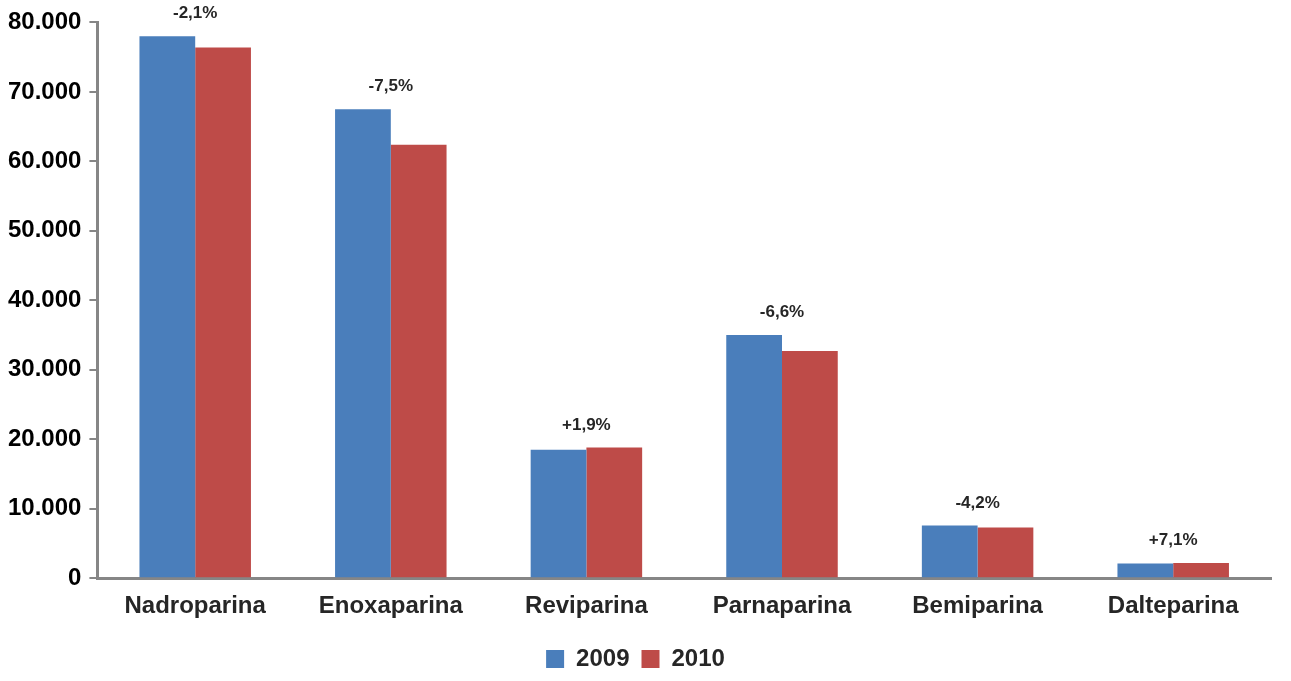  I want to click on y-tick-label: 0, so click(75, 576).